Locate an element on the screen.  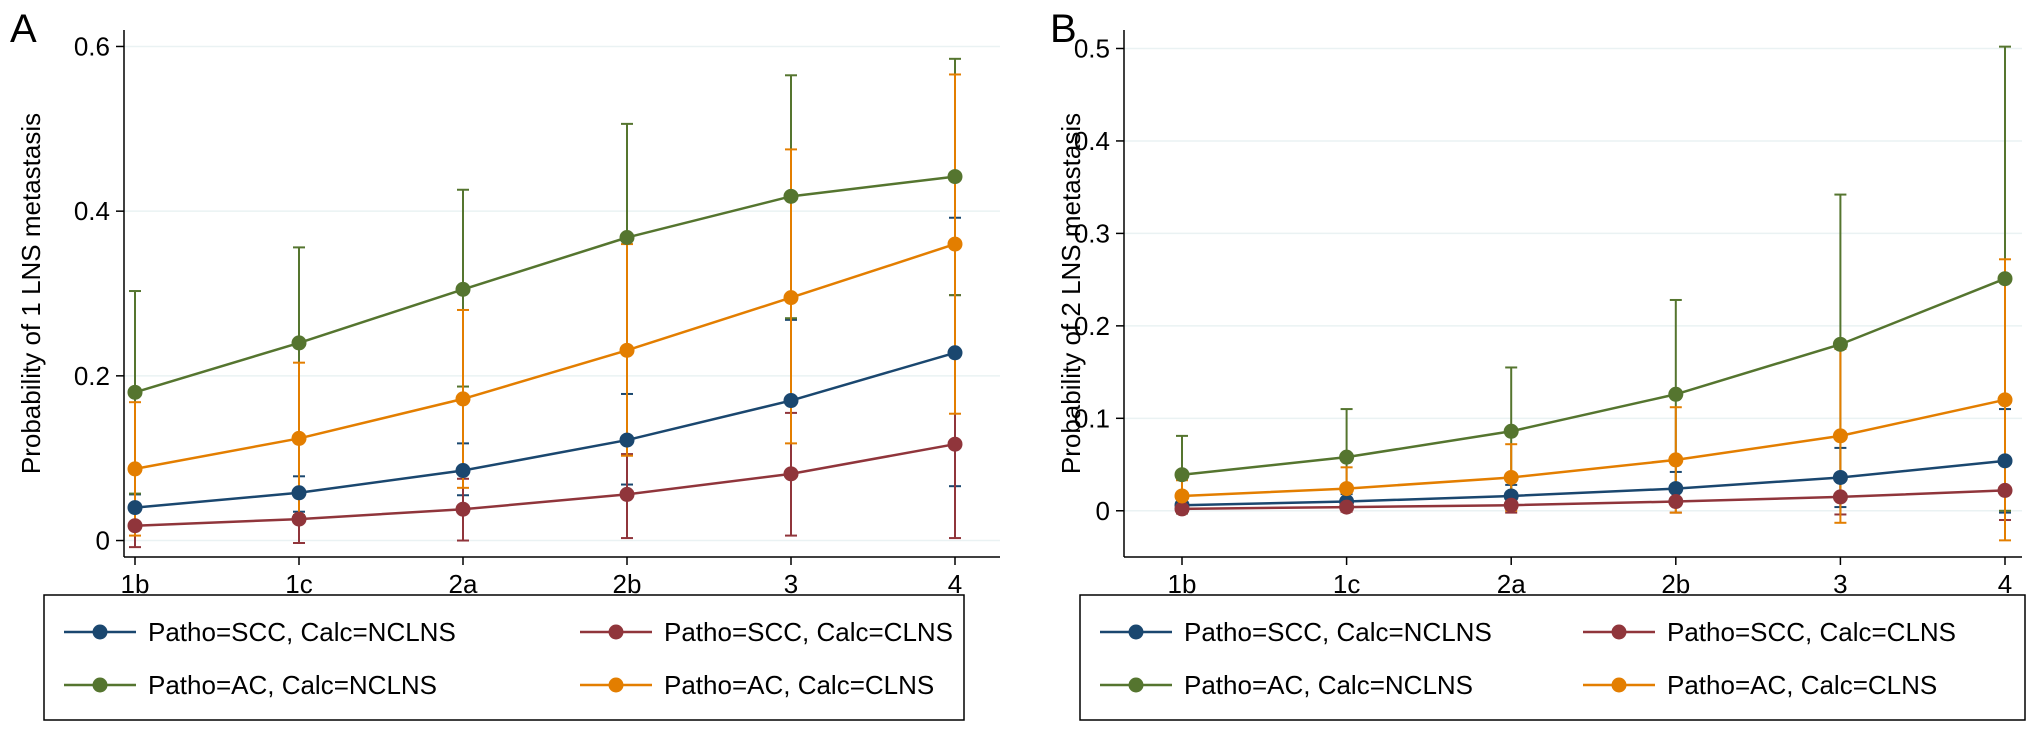
y-tick-label: 0.6 is located at coordinates (92, 46).